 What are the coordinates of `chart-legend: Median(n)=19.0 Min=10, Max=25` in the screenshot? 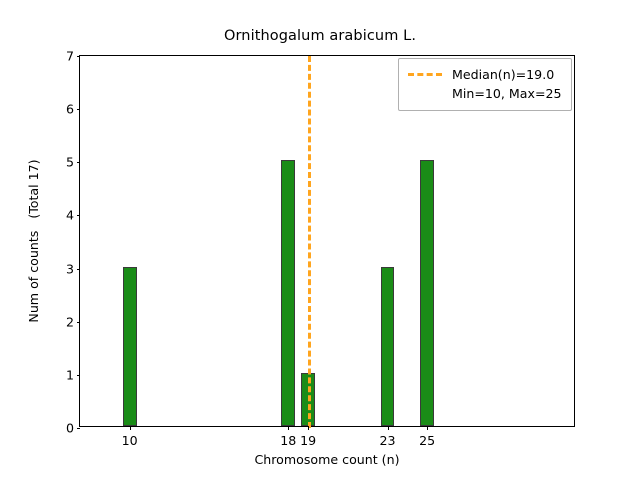 It's located at (485, 84).